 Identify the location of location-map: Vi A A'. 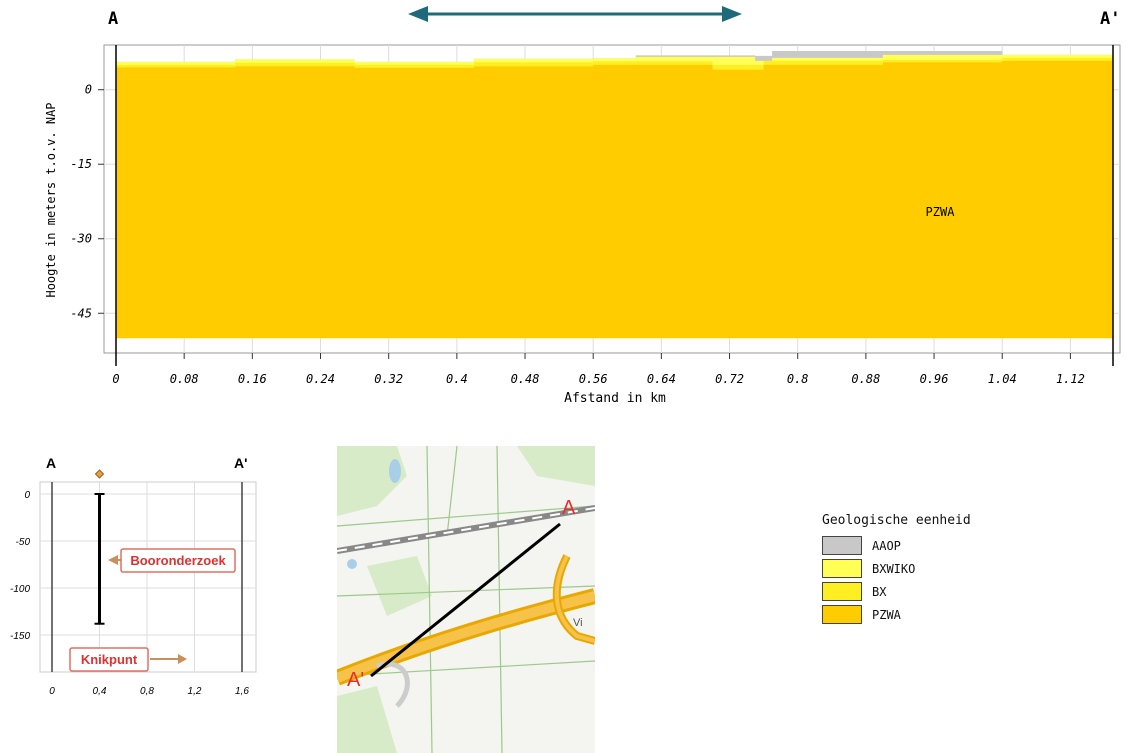
(466, 599).